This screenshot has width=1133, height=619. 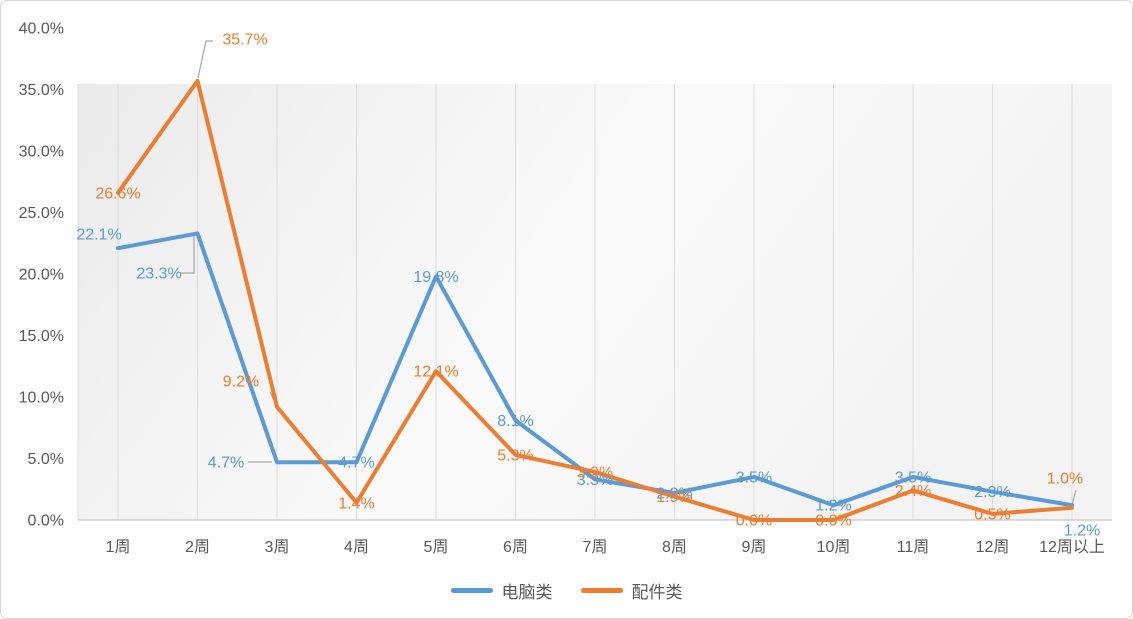 I want to click on x-axis-tick-label: 6周, so click(x=515, y=547).